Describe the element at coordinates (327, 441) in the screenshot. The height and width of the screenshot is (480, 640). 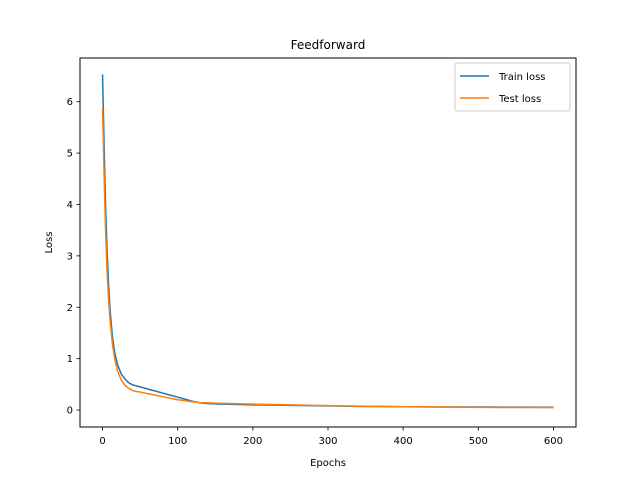
I see `x-tick-label: 300` at that location.